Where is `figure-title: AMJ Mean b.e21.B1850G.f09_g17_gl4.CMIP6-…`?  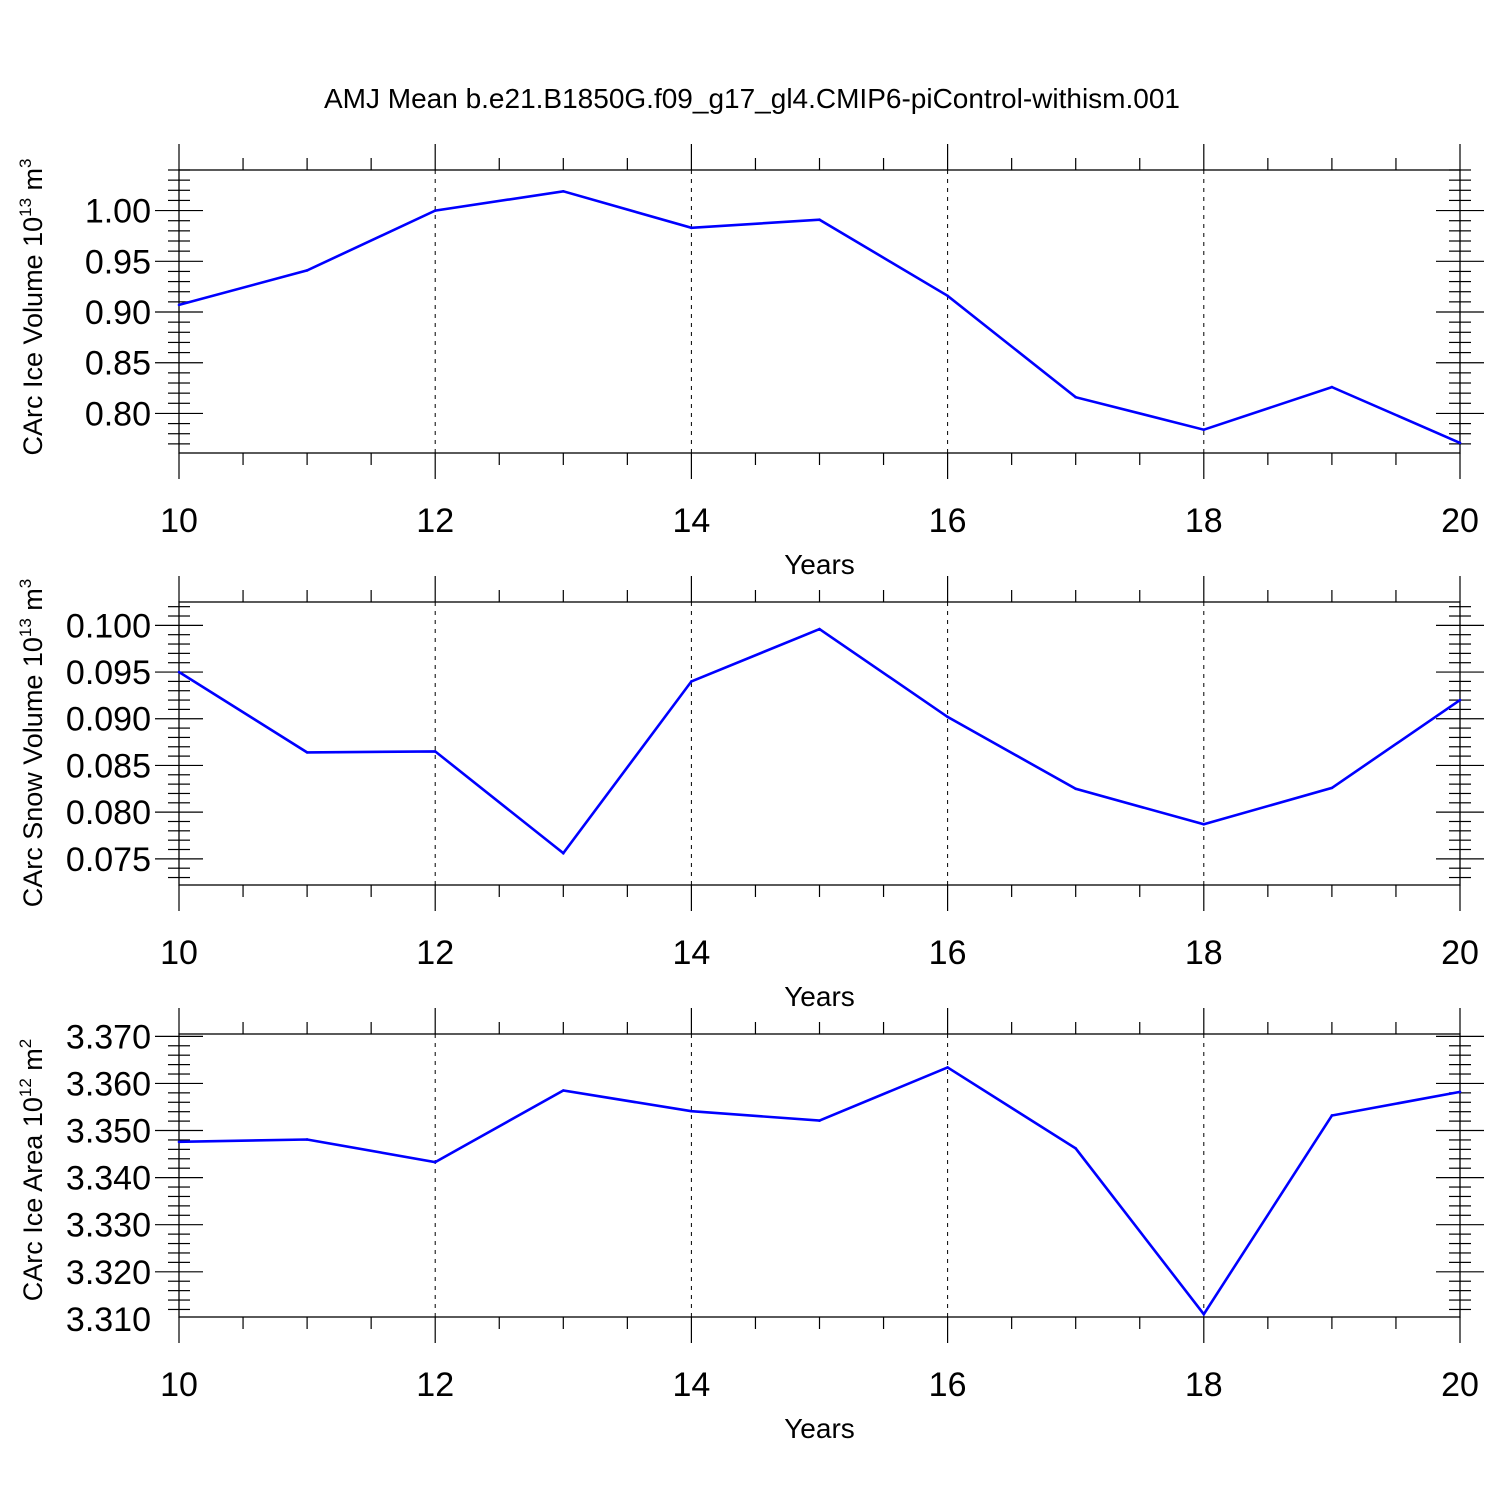 figure-title: AMJ Mean b.e21.B1850G.f09_g17_gl4.CMIP6-… is located at coordinates (752, 98).